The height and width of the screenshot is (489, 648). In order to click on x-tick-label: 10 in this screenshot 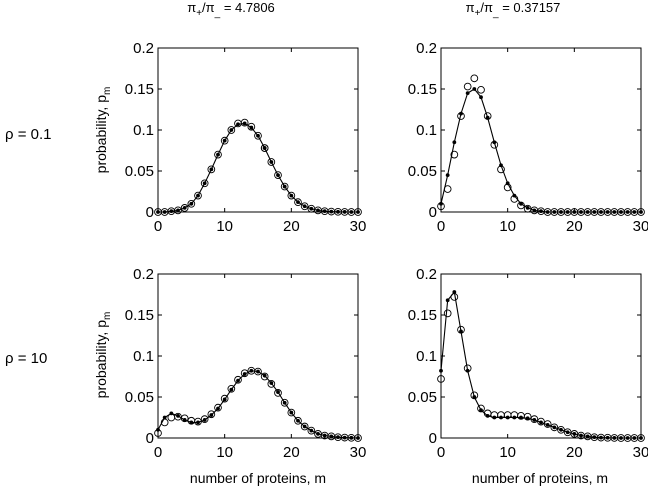, I will do `click(224, 226)`.